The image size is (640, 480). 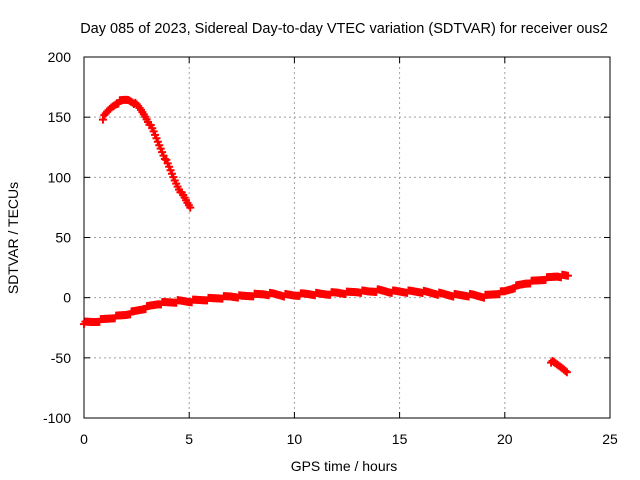 What do you see at coordinates (610, 439) in the screenshot?
I see `x-tick-label: 25` at bounding box center [610, 439].